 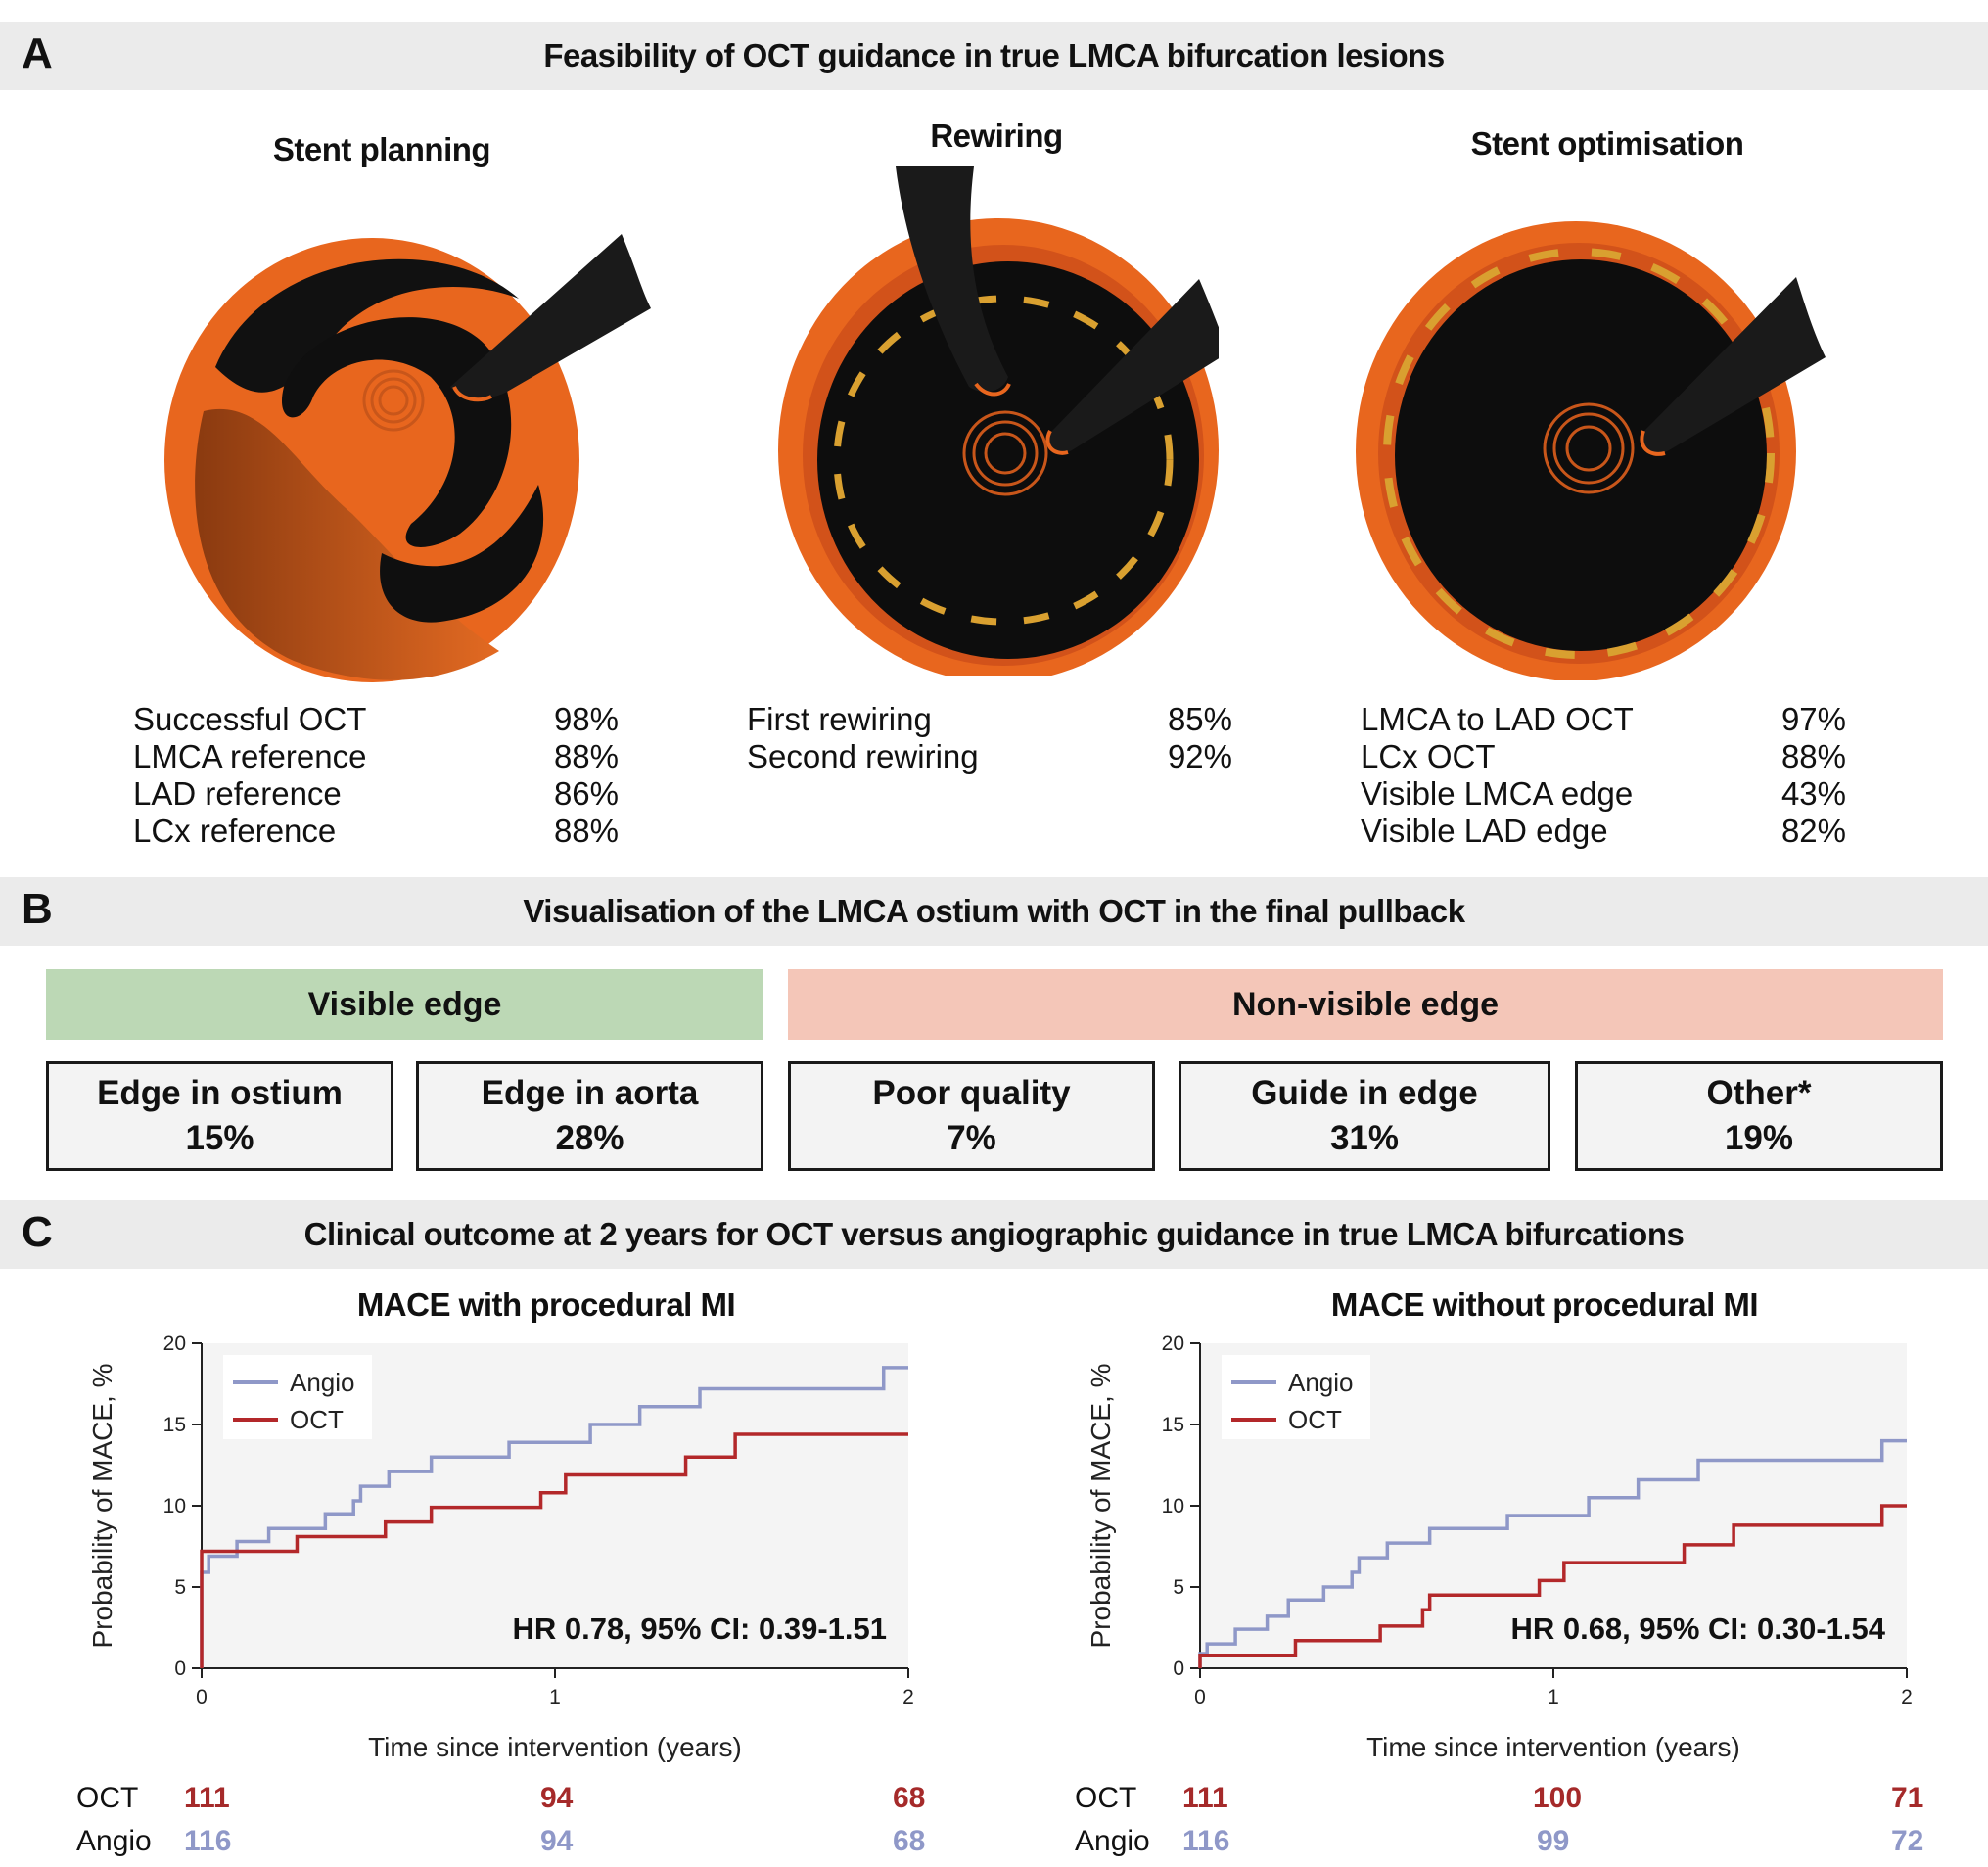 I want to click on edge-in-aorta-box: Edge in aorta 28%, so click(x=589, y=1116).